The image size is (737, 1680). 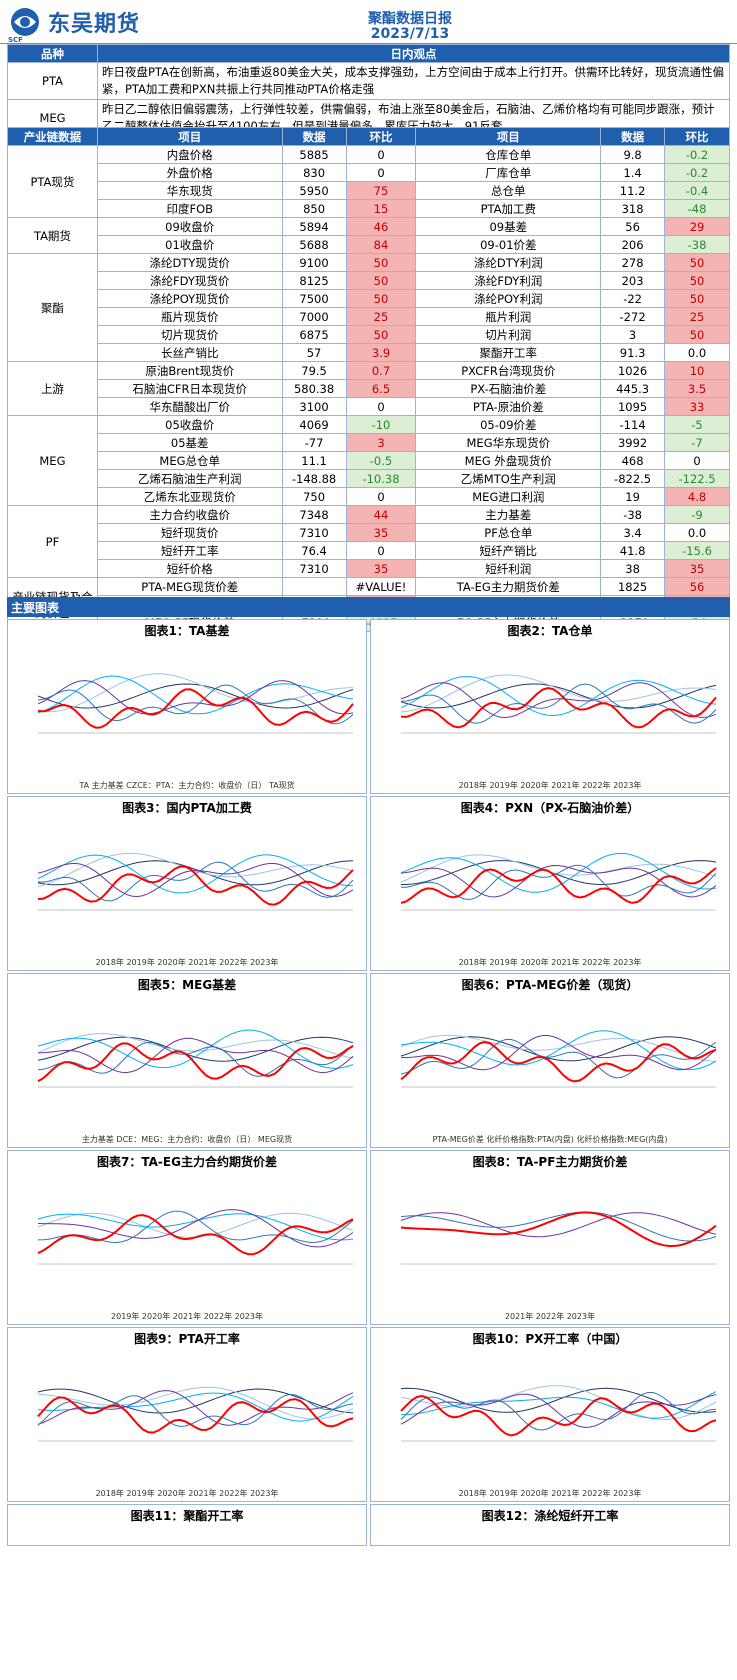 I want to click on view-name: PTA, so click(x=52, y=81).